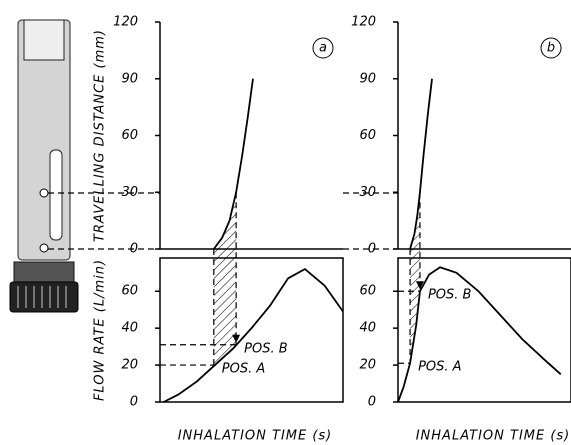 This screenshot has height=445, width=571. I want to click on panel-label: b, so click(551, 48).